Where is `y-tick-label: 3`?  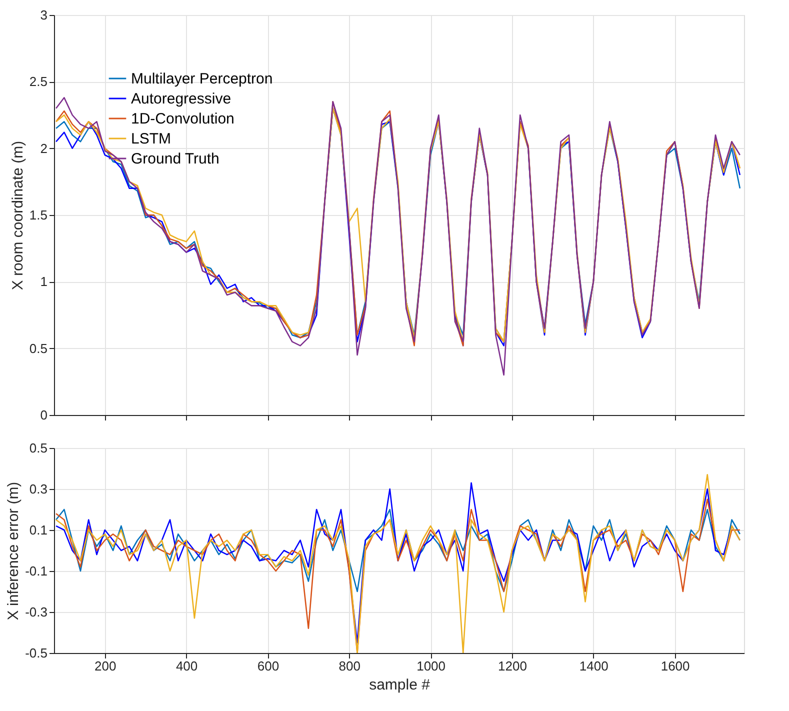
y-tick-label: 3 is located at coordinates (44, 15).